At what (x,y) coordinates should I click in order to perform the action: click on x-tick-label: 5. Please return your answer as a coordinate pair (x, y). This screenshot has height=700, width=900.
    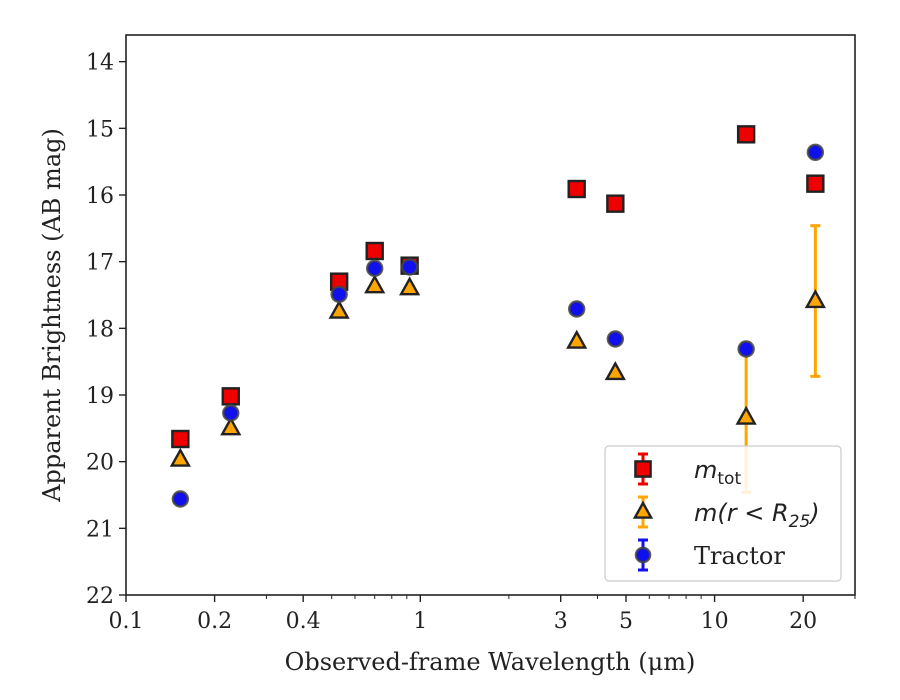
    Looking at the image, I should click on (626, 621).